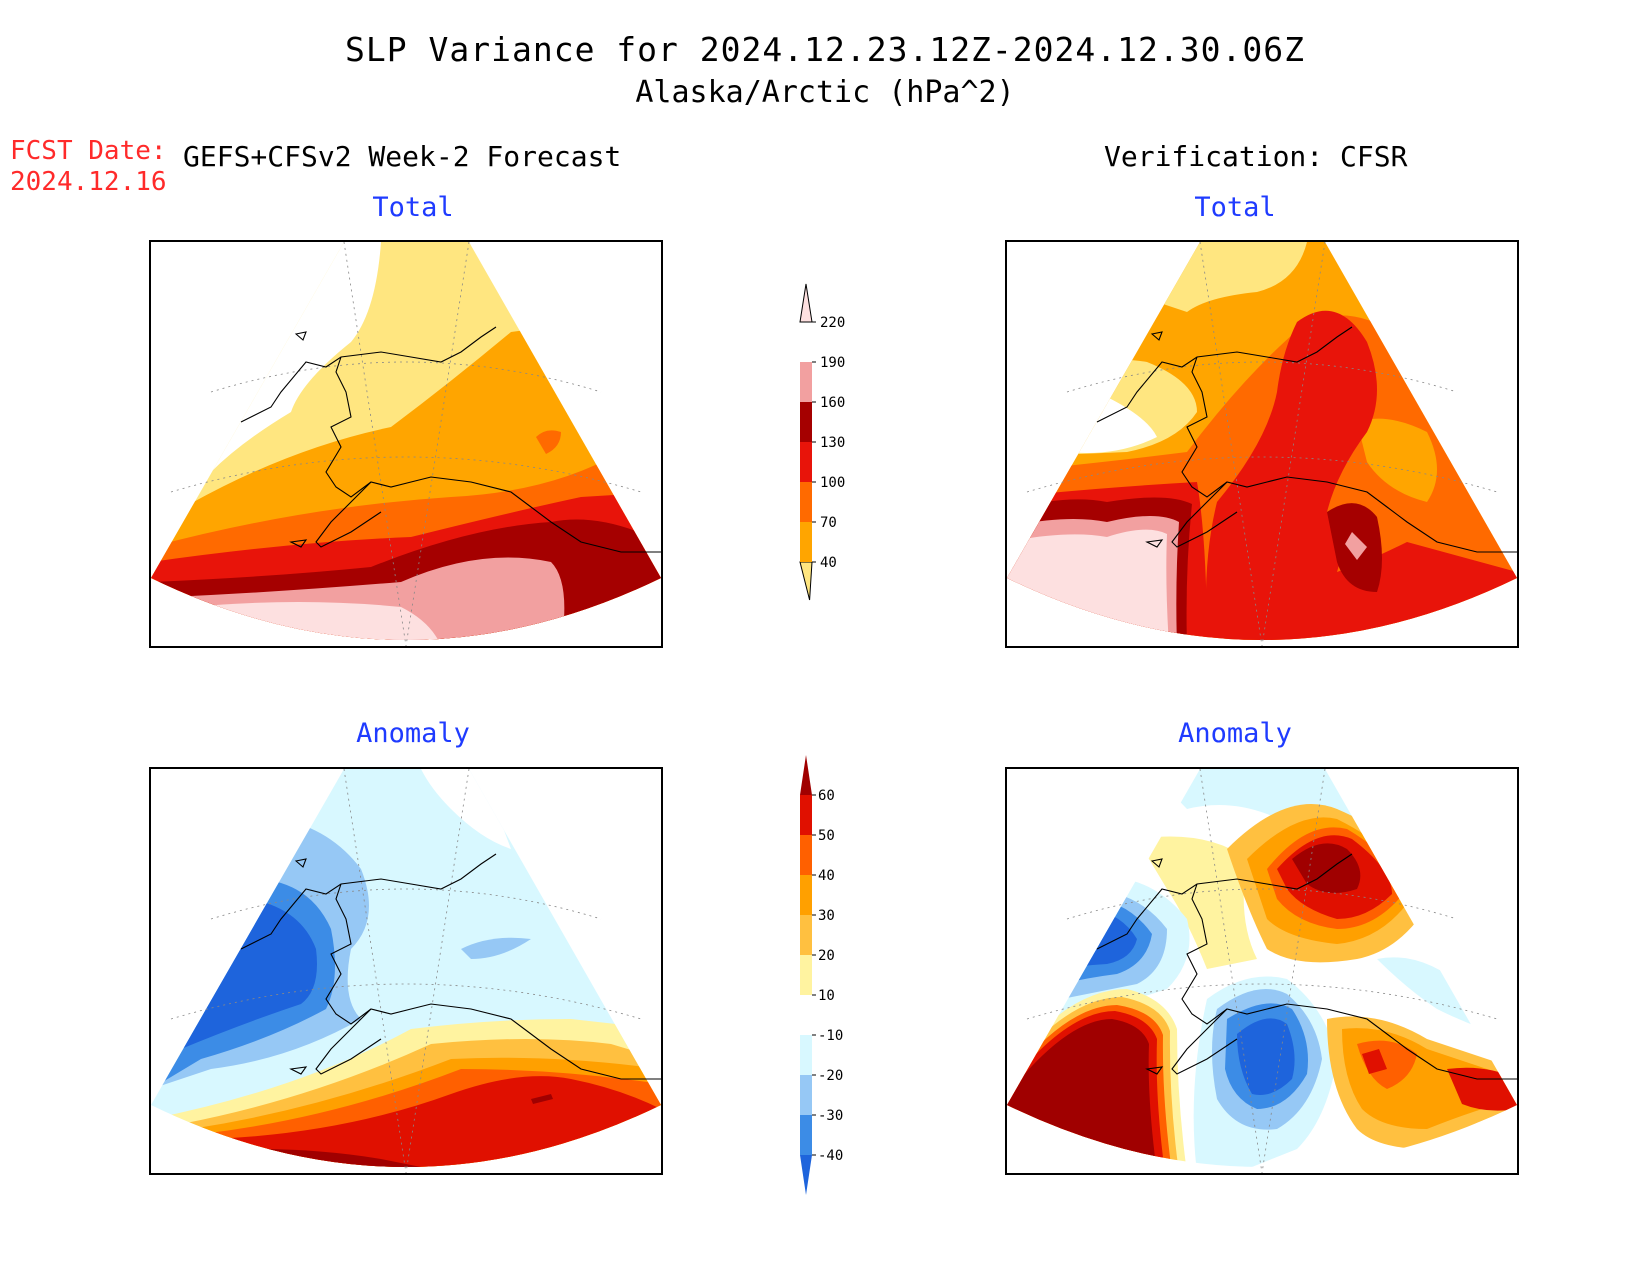  Describe the element at coordinates (832, 443) in the screenshot. I see `colorbar-total-label: 130` at that location.